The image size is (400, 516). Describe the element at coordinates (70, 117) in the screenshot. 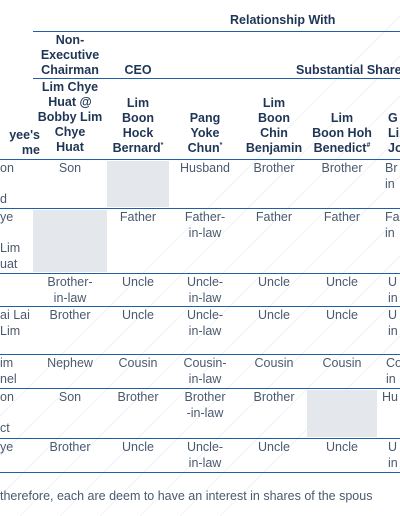

I see `column-heading: Lim Chye Huat @ Bobby Lim Chye Huat` at that location.